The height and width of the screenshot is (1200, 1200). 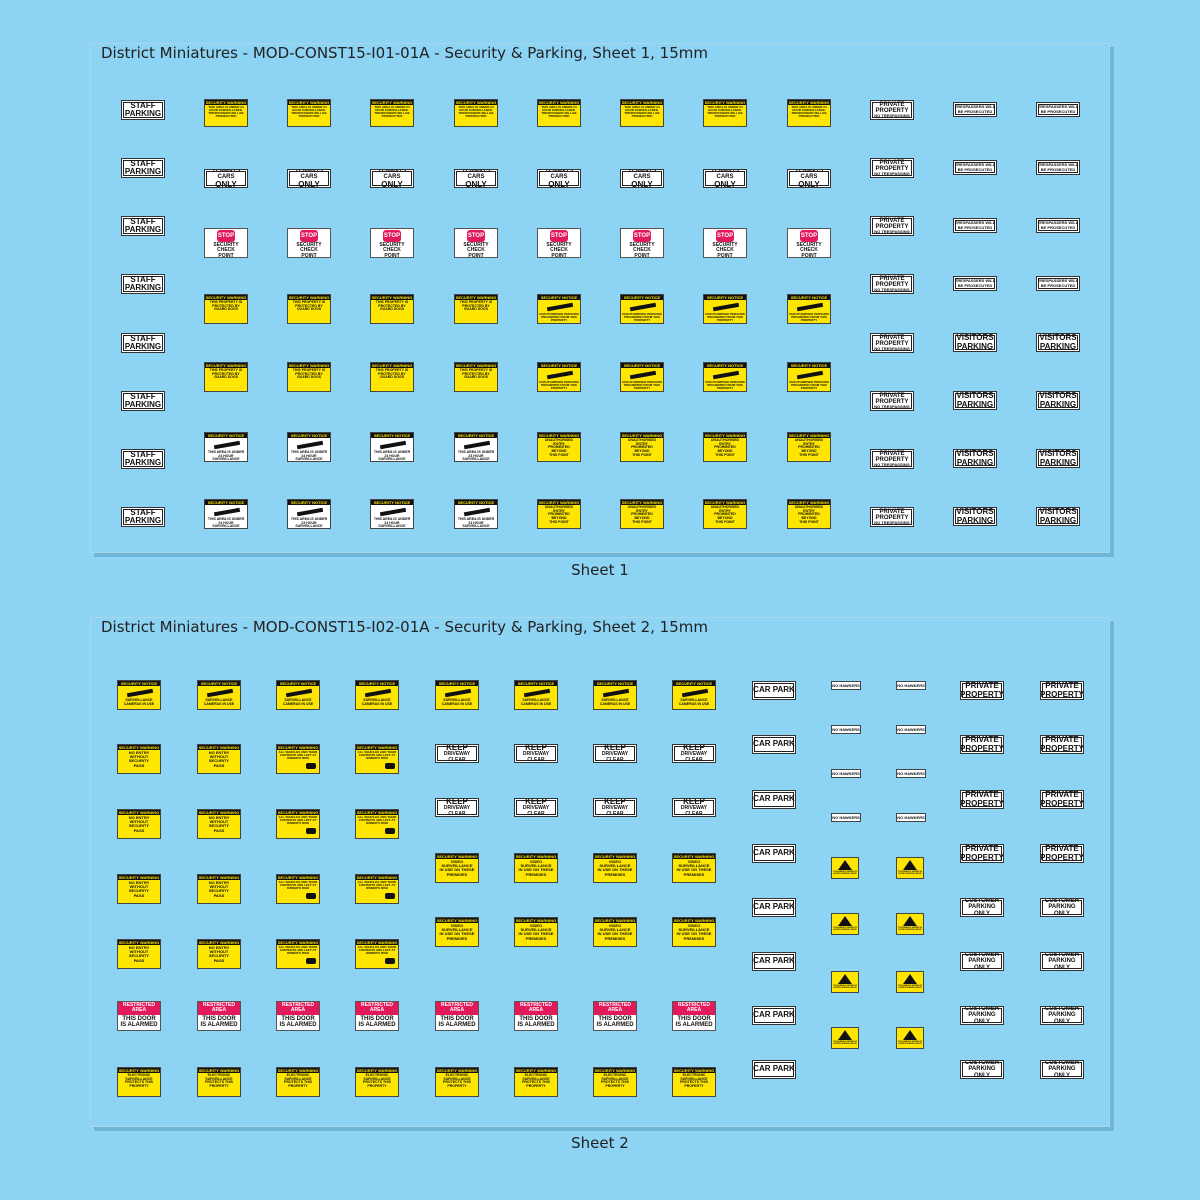 I want to click on sign-text: PROPERTY, so click(x=982, y=857).